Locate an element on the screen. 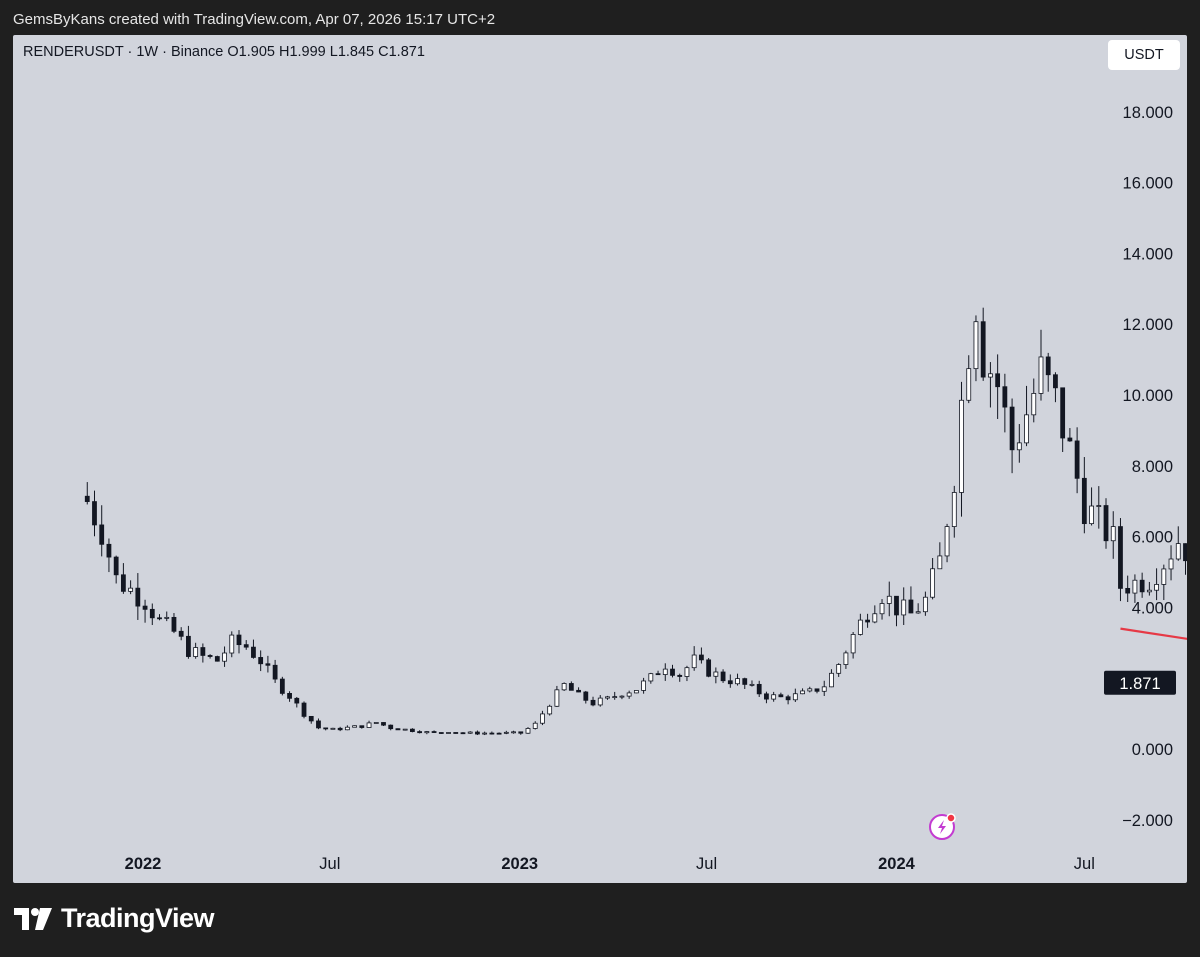 The width and height of the screenshot is (1200, 957). lightning-icon is located at coordinates (942, 826).